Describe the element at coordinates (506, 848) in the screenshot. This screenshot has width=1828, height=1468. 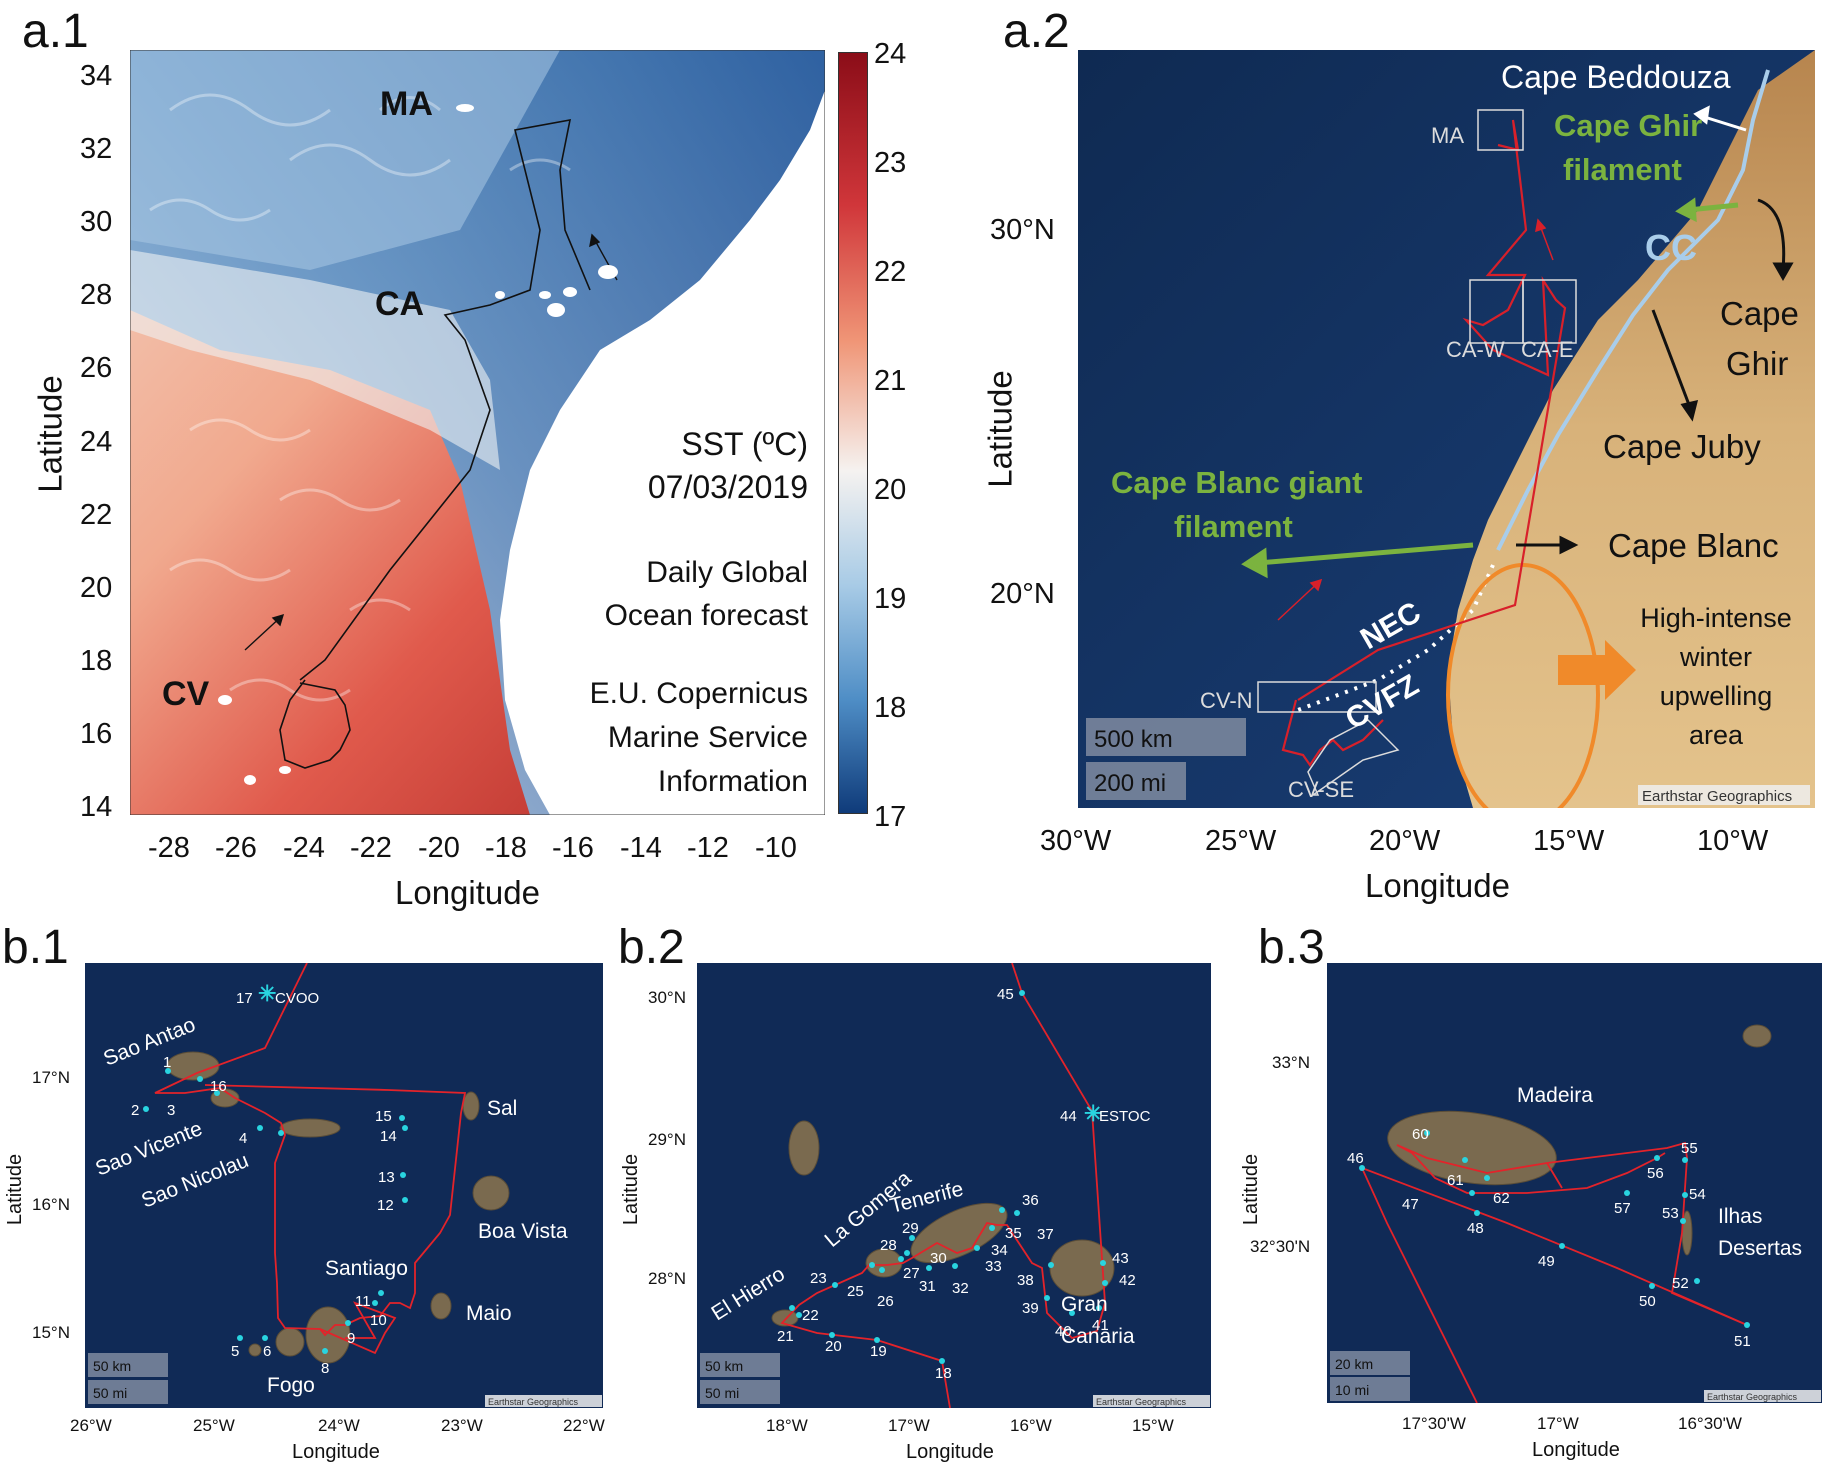
I see `a1-xtick: -18` at that location.